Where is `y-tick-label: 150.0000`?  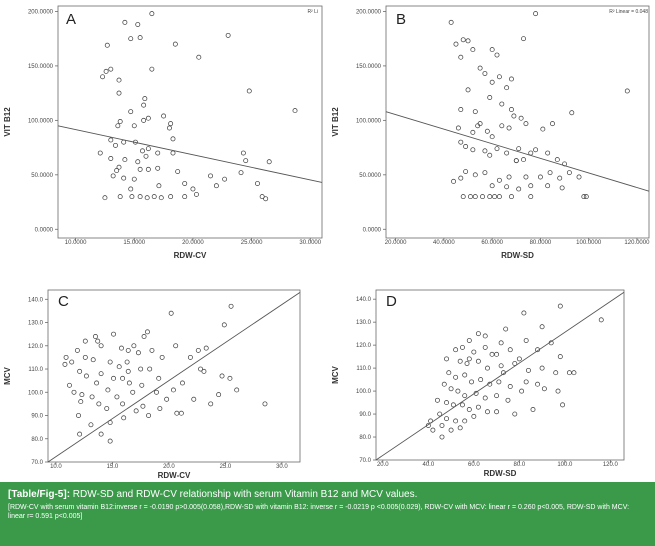
y-tick-label: 150.0000 is located at coordinates (41, 67).